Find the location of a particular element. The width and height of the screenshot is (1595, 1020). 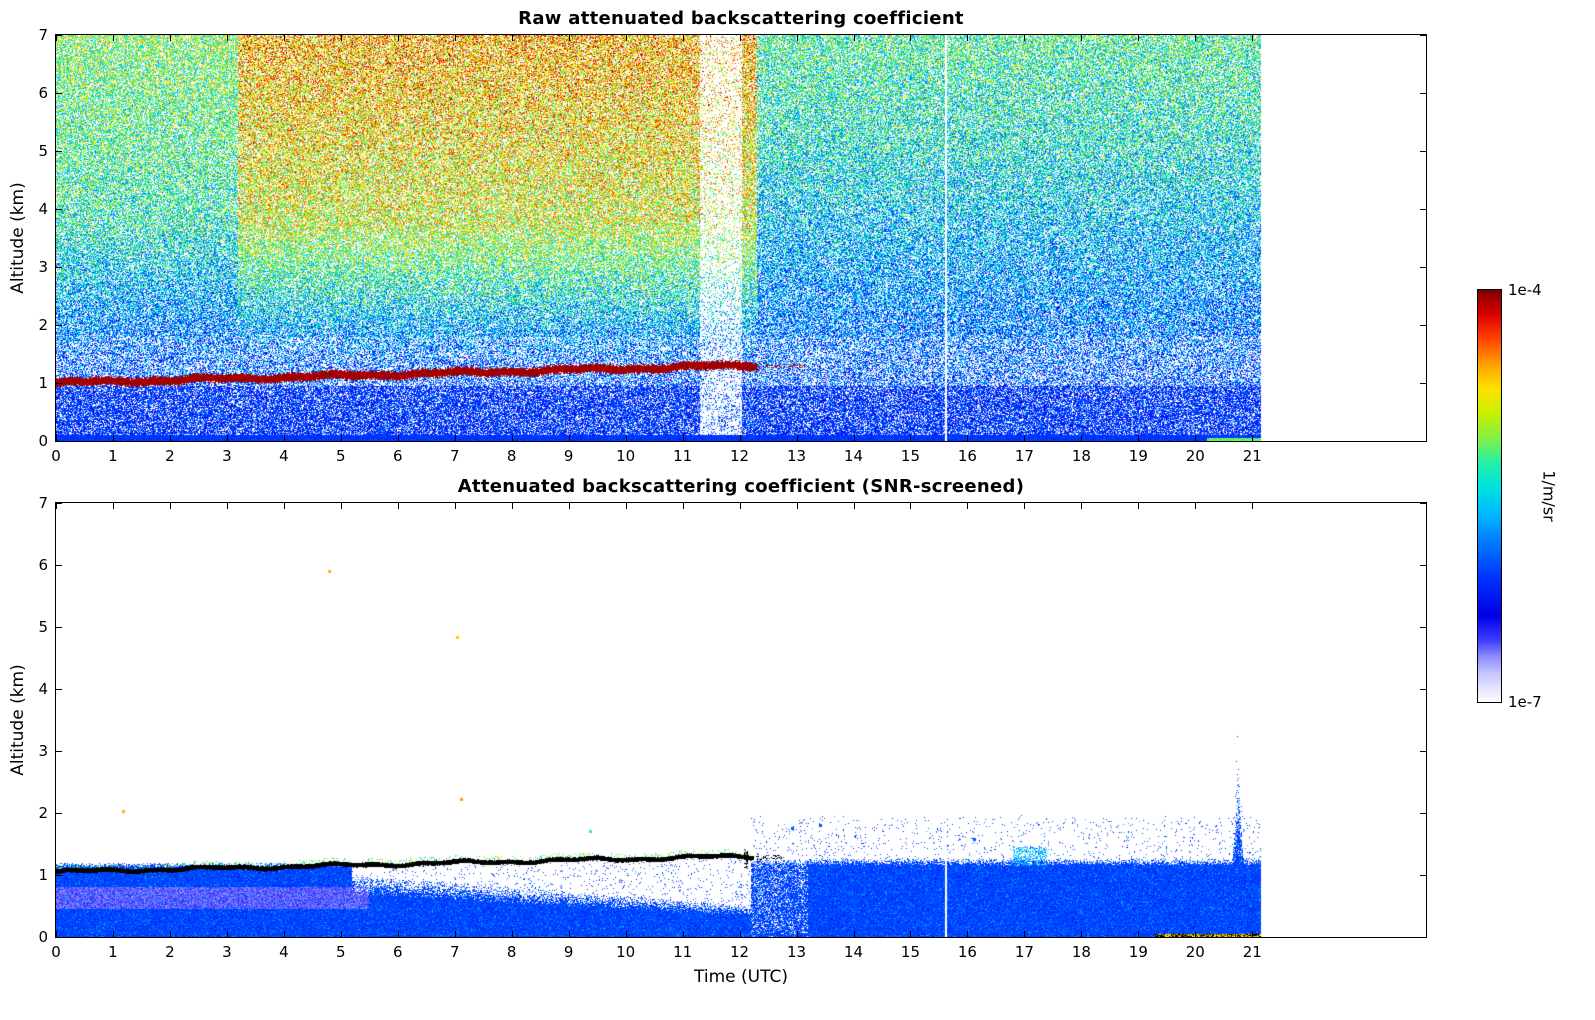

colorbar-min-label: 1e-7 is located at coordinates (1525, 702).